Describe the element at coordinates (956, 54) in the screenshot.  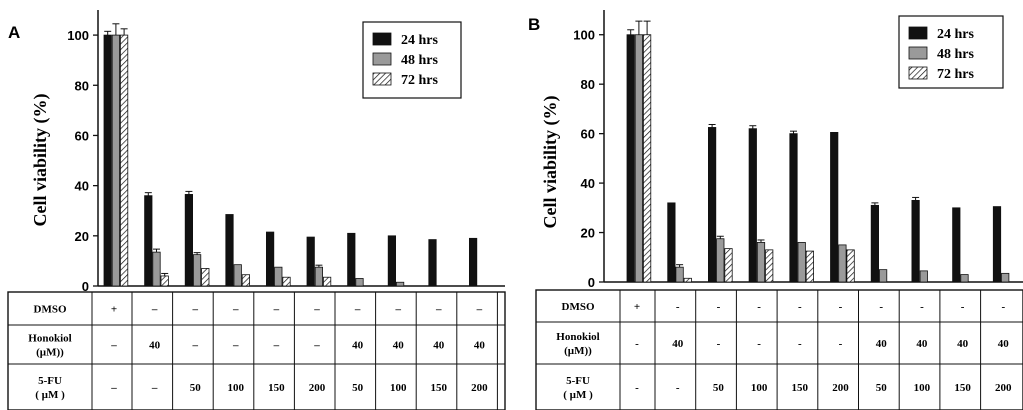
I see `legend-label: 48 hrs` at that location.